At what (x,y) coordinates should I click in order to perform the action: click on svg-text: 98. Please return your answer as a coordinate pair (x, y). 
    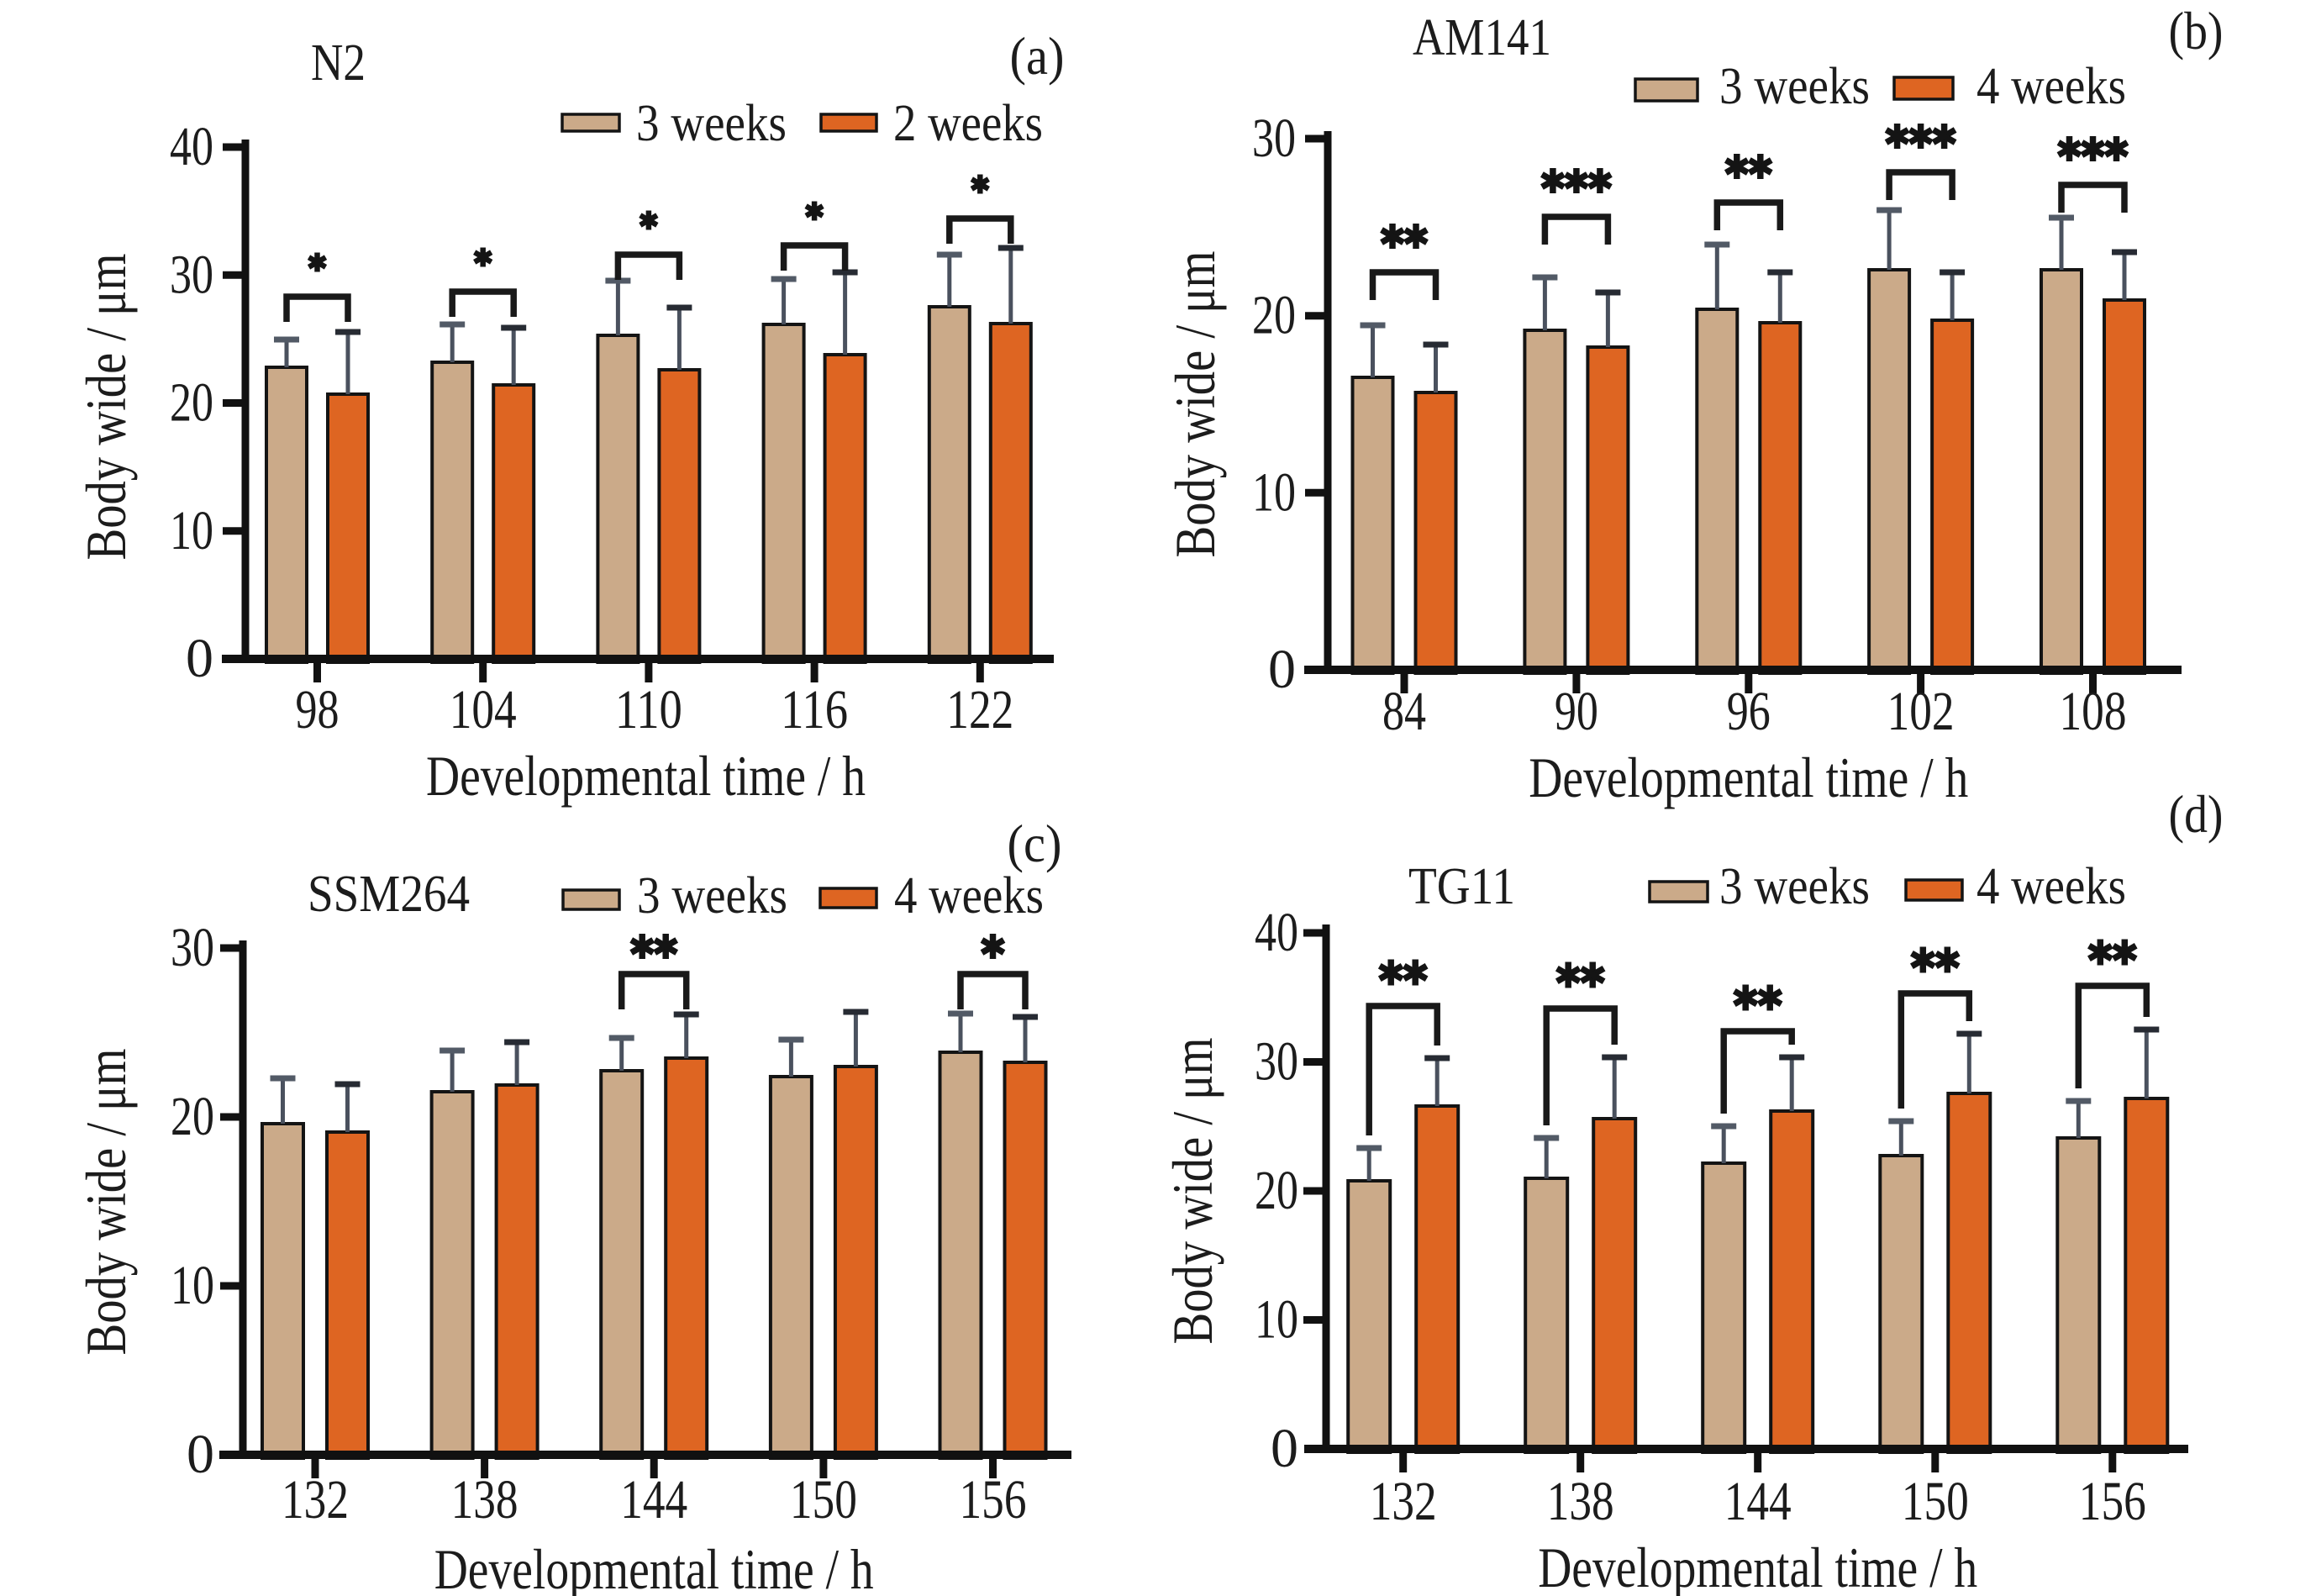
    Looking at the image, I should click on (318, 709).